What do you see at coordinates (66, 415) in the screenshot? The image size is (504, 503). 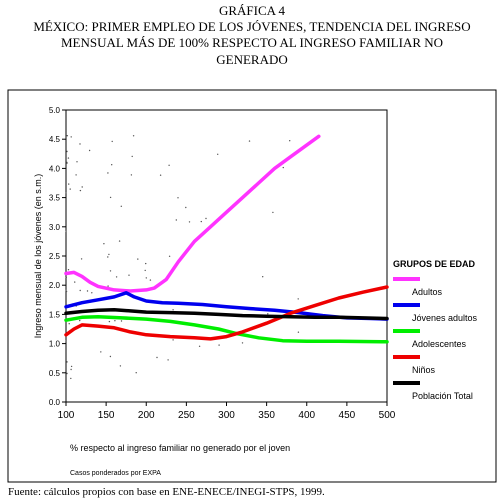 I see `x-tick-label: 100` at bounding box center [66, 415].